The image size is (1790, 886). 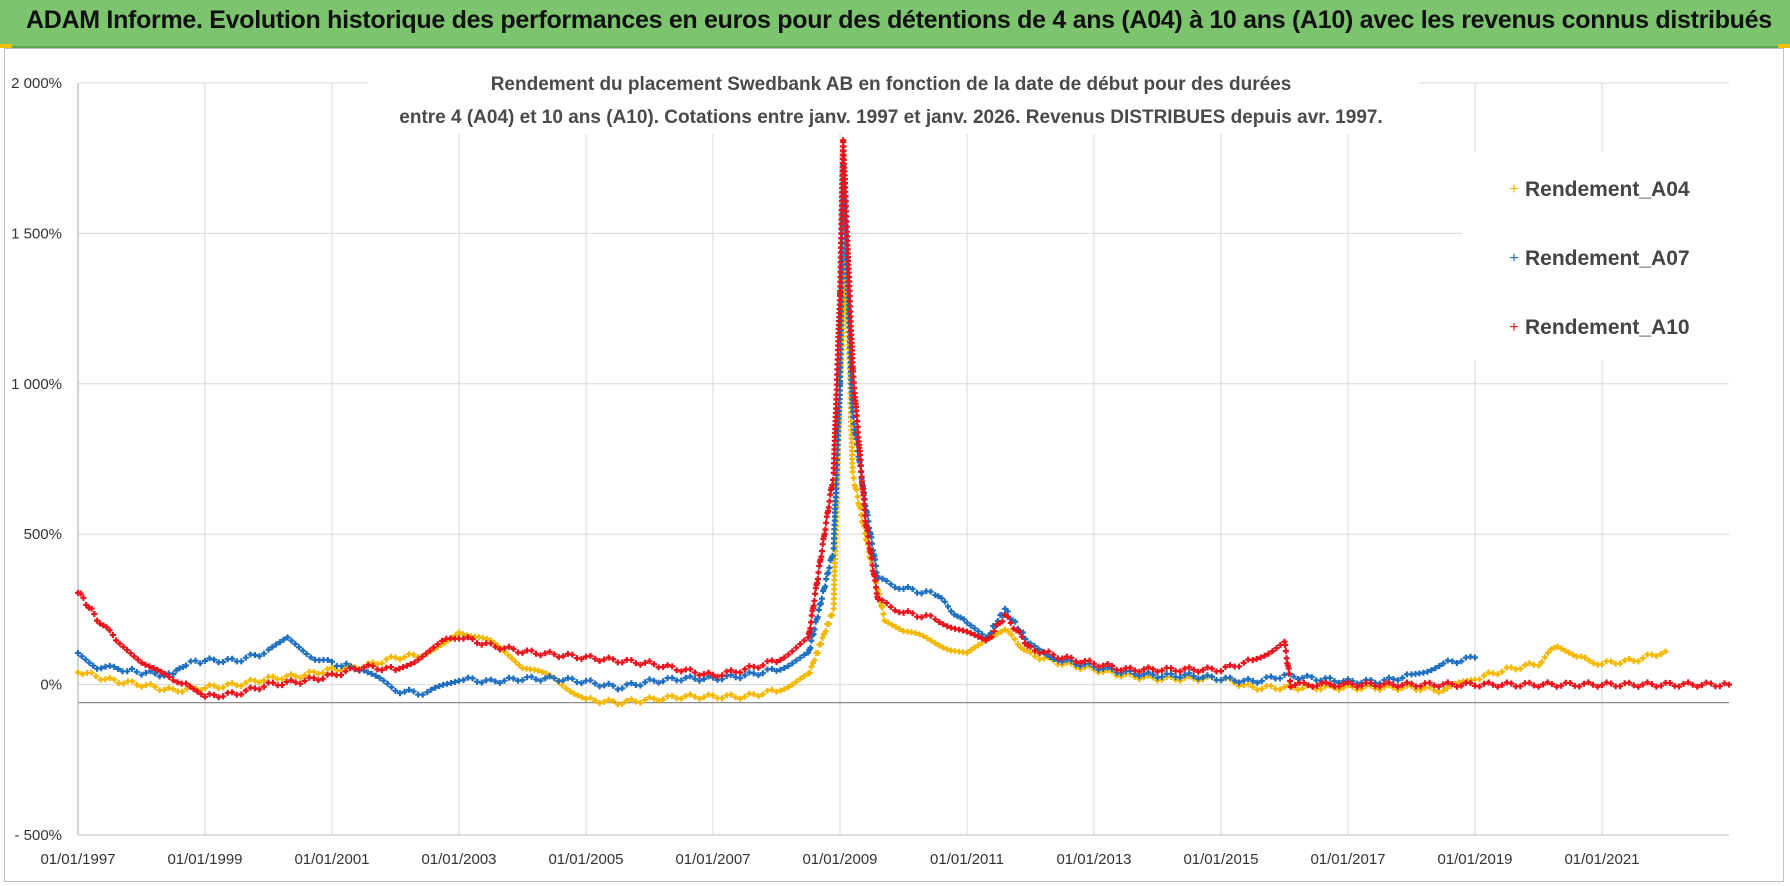 What do you see at coordinates (967, 859) in the screenshot?
I see `x-tick-label: 01/01/2011` at bounding box center [967, 859].